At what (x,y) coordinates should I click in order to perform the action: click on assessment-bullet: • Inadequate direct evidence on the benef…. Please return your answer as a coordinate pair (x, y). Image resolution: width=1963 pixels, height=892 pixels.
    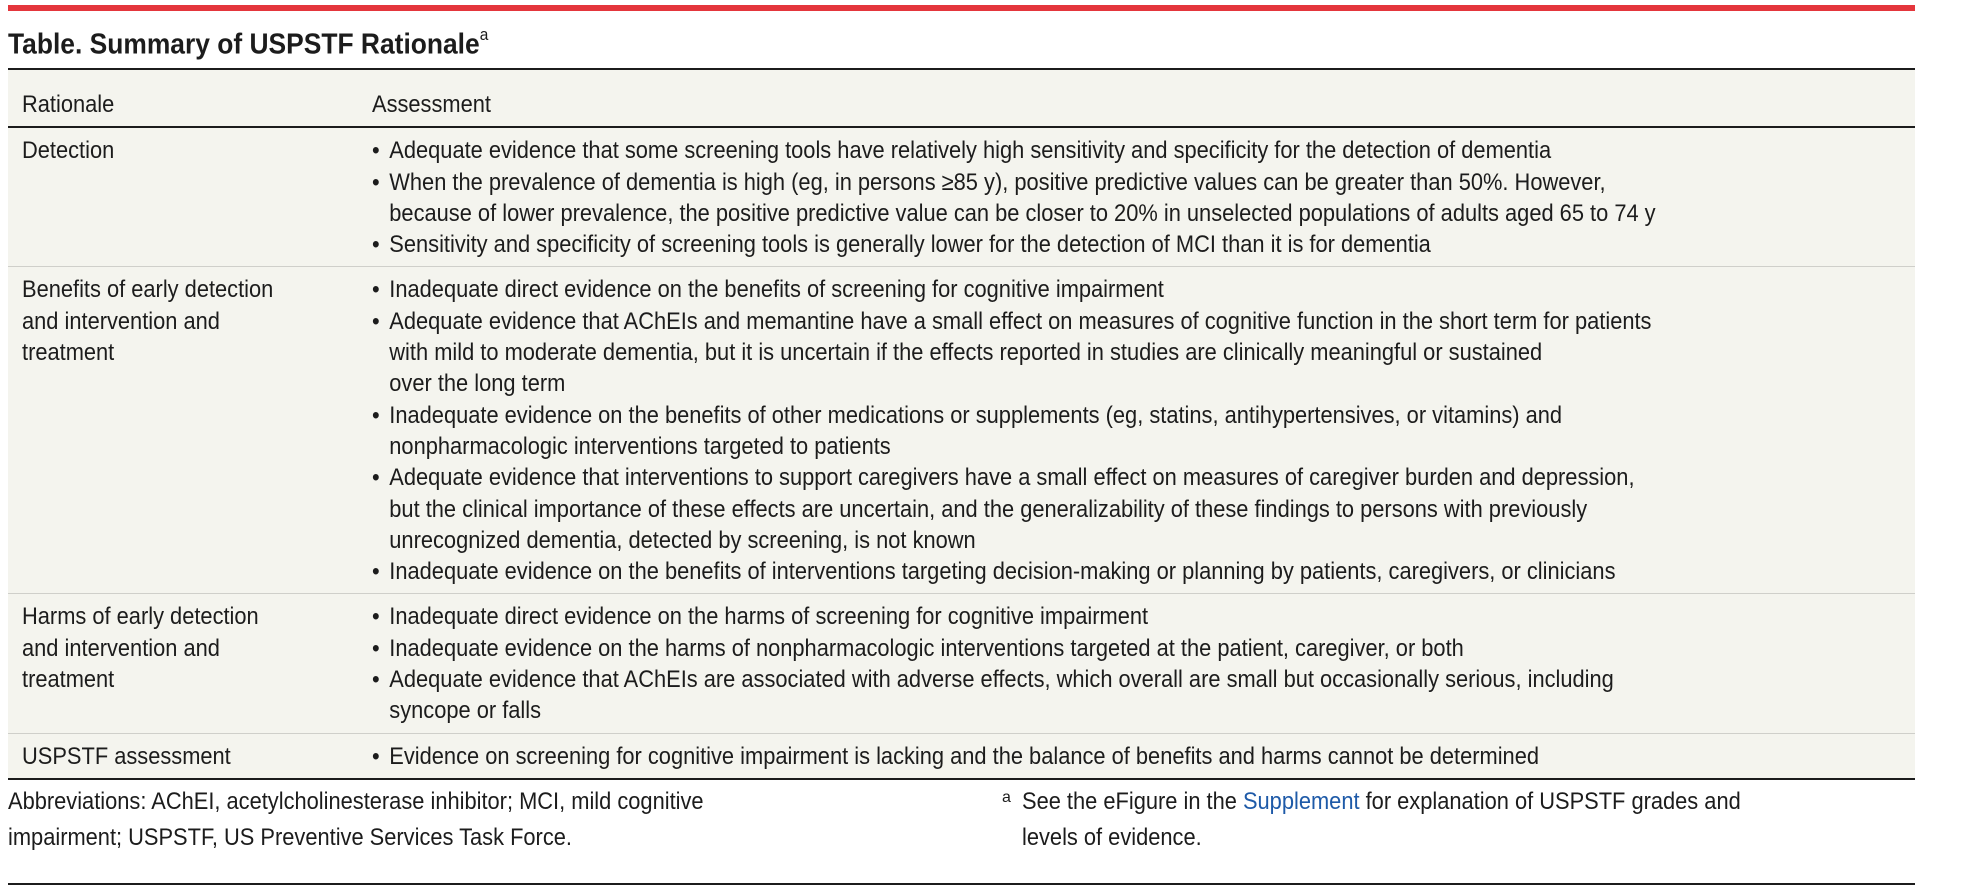
    Looking at the image, I should click on (1074, 289).